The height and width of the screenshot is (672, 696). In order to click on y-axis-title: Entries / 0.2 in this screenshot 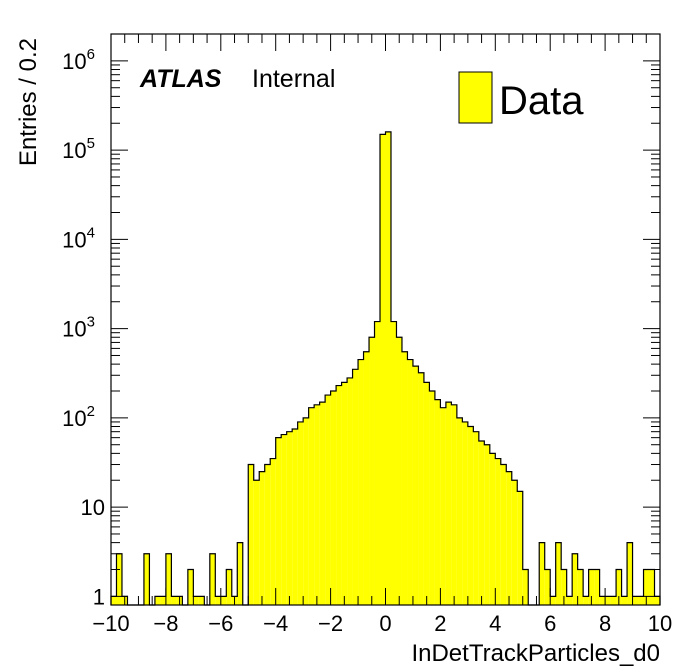, I will do `click(28, 102)`.